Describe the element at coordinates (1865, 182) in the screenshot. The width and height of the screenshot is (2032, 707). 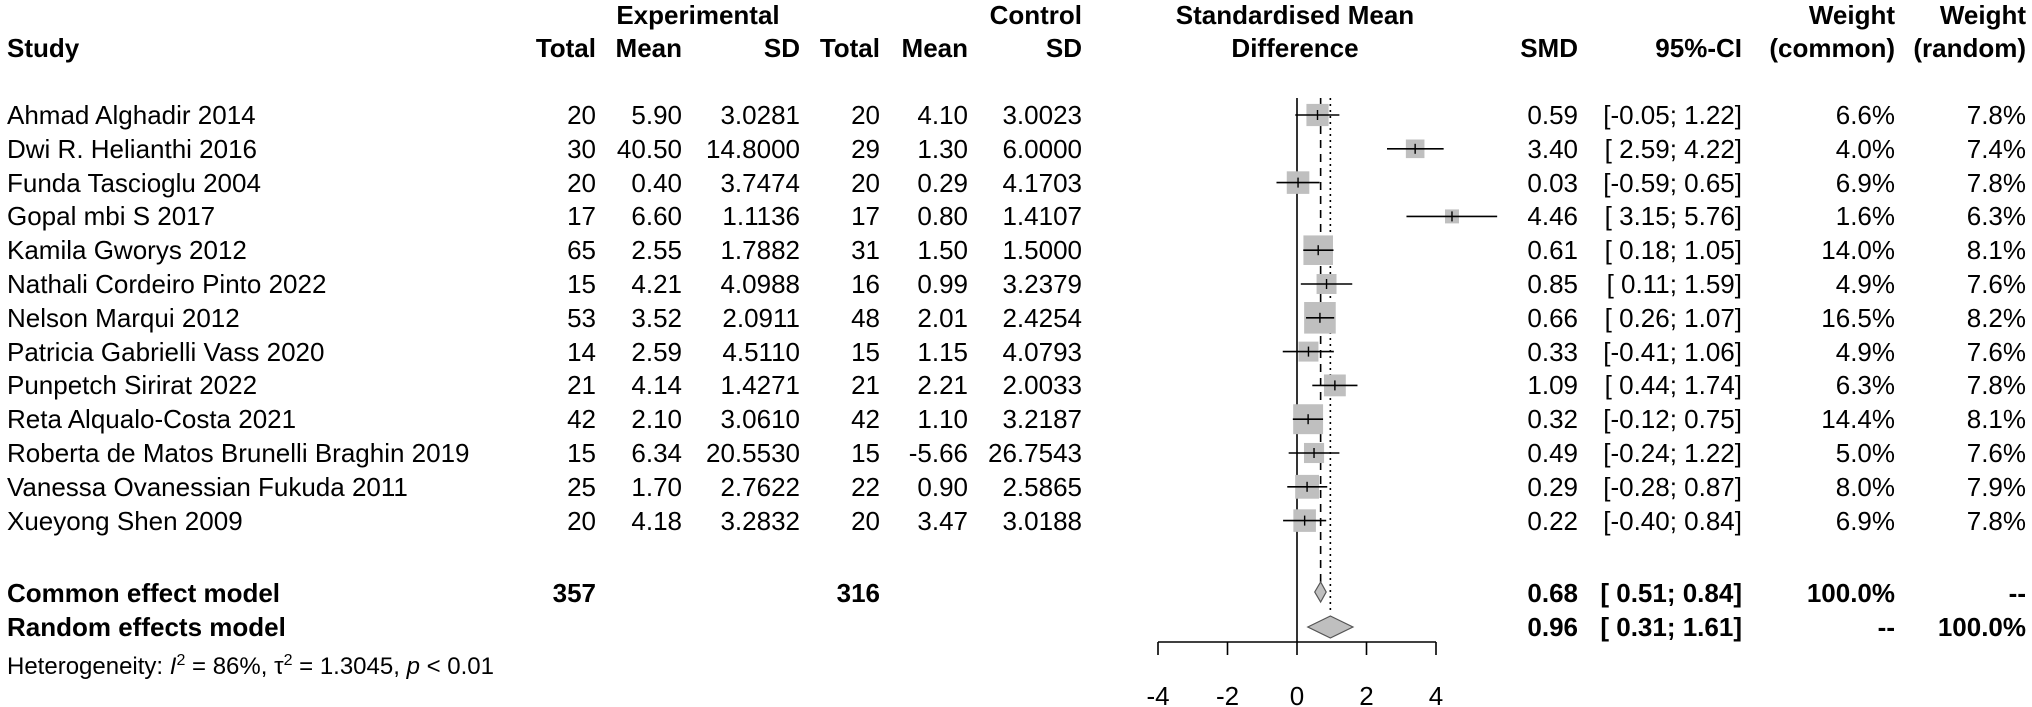
I see `study-2-w-common: 6.9%` at that location.